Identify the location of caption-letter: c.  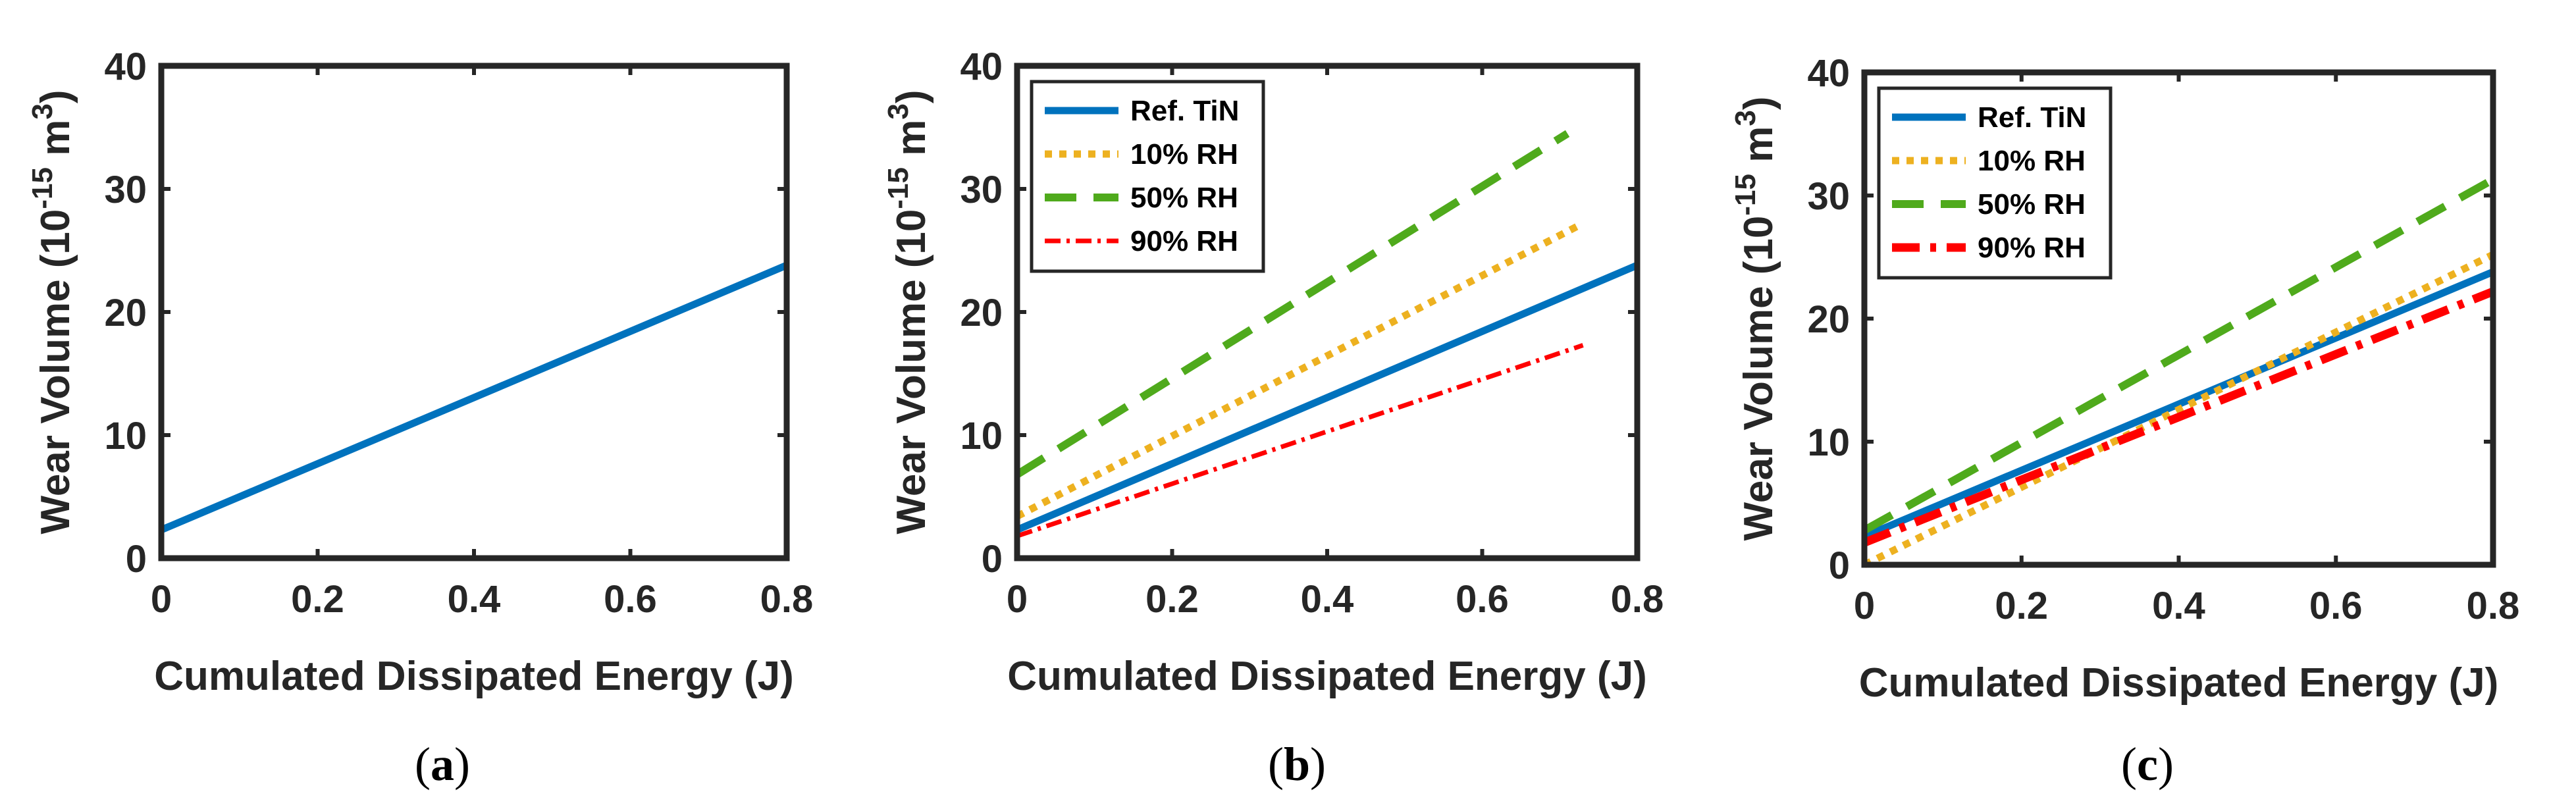
(2147, 764).